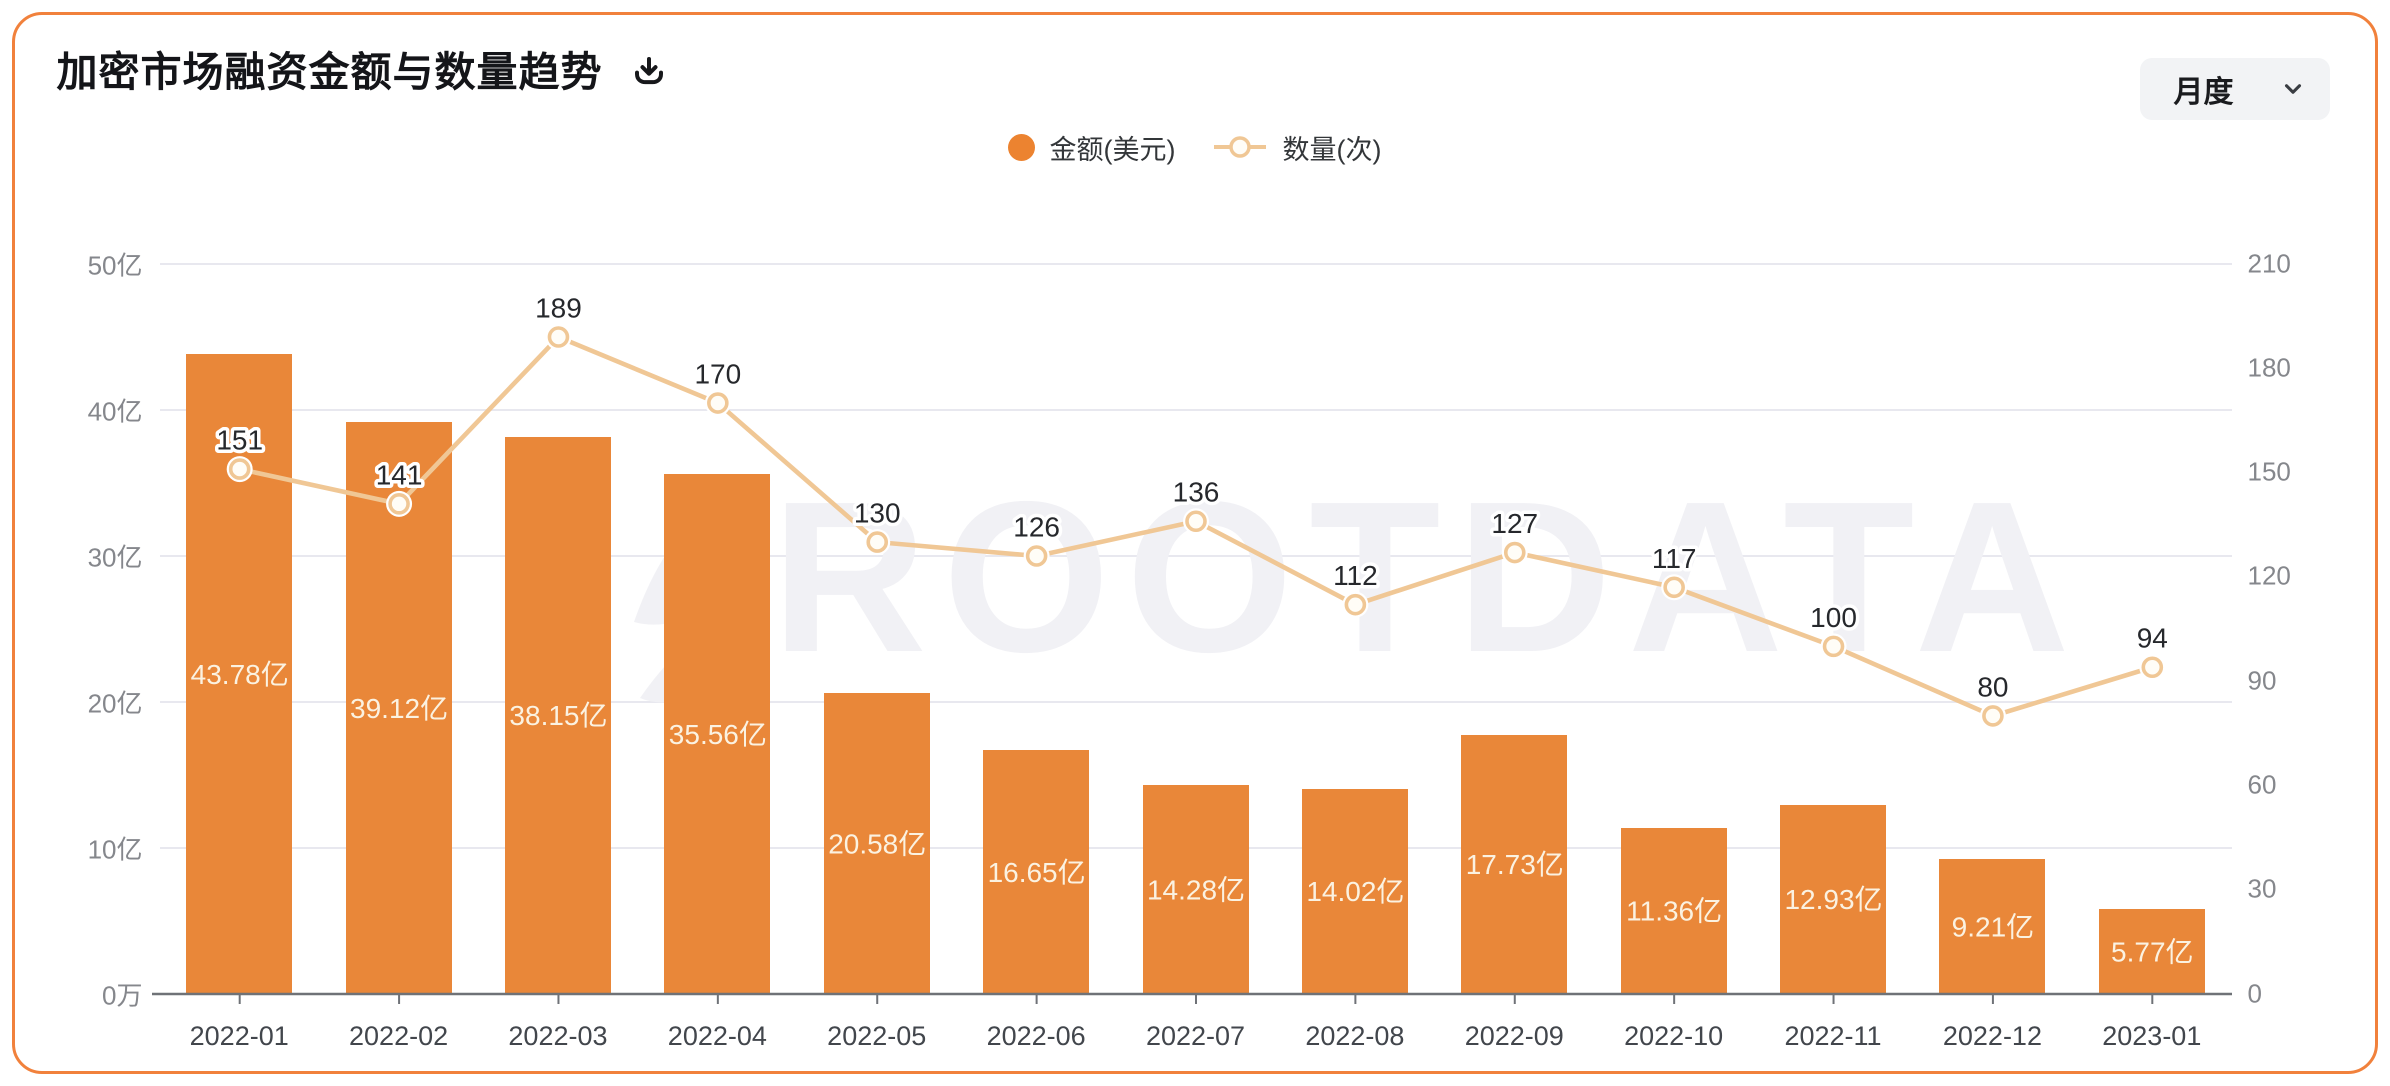 The image size is (2390, 1086). I want to click on legend-item-count: 数量(次), so click(1297, 147).